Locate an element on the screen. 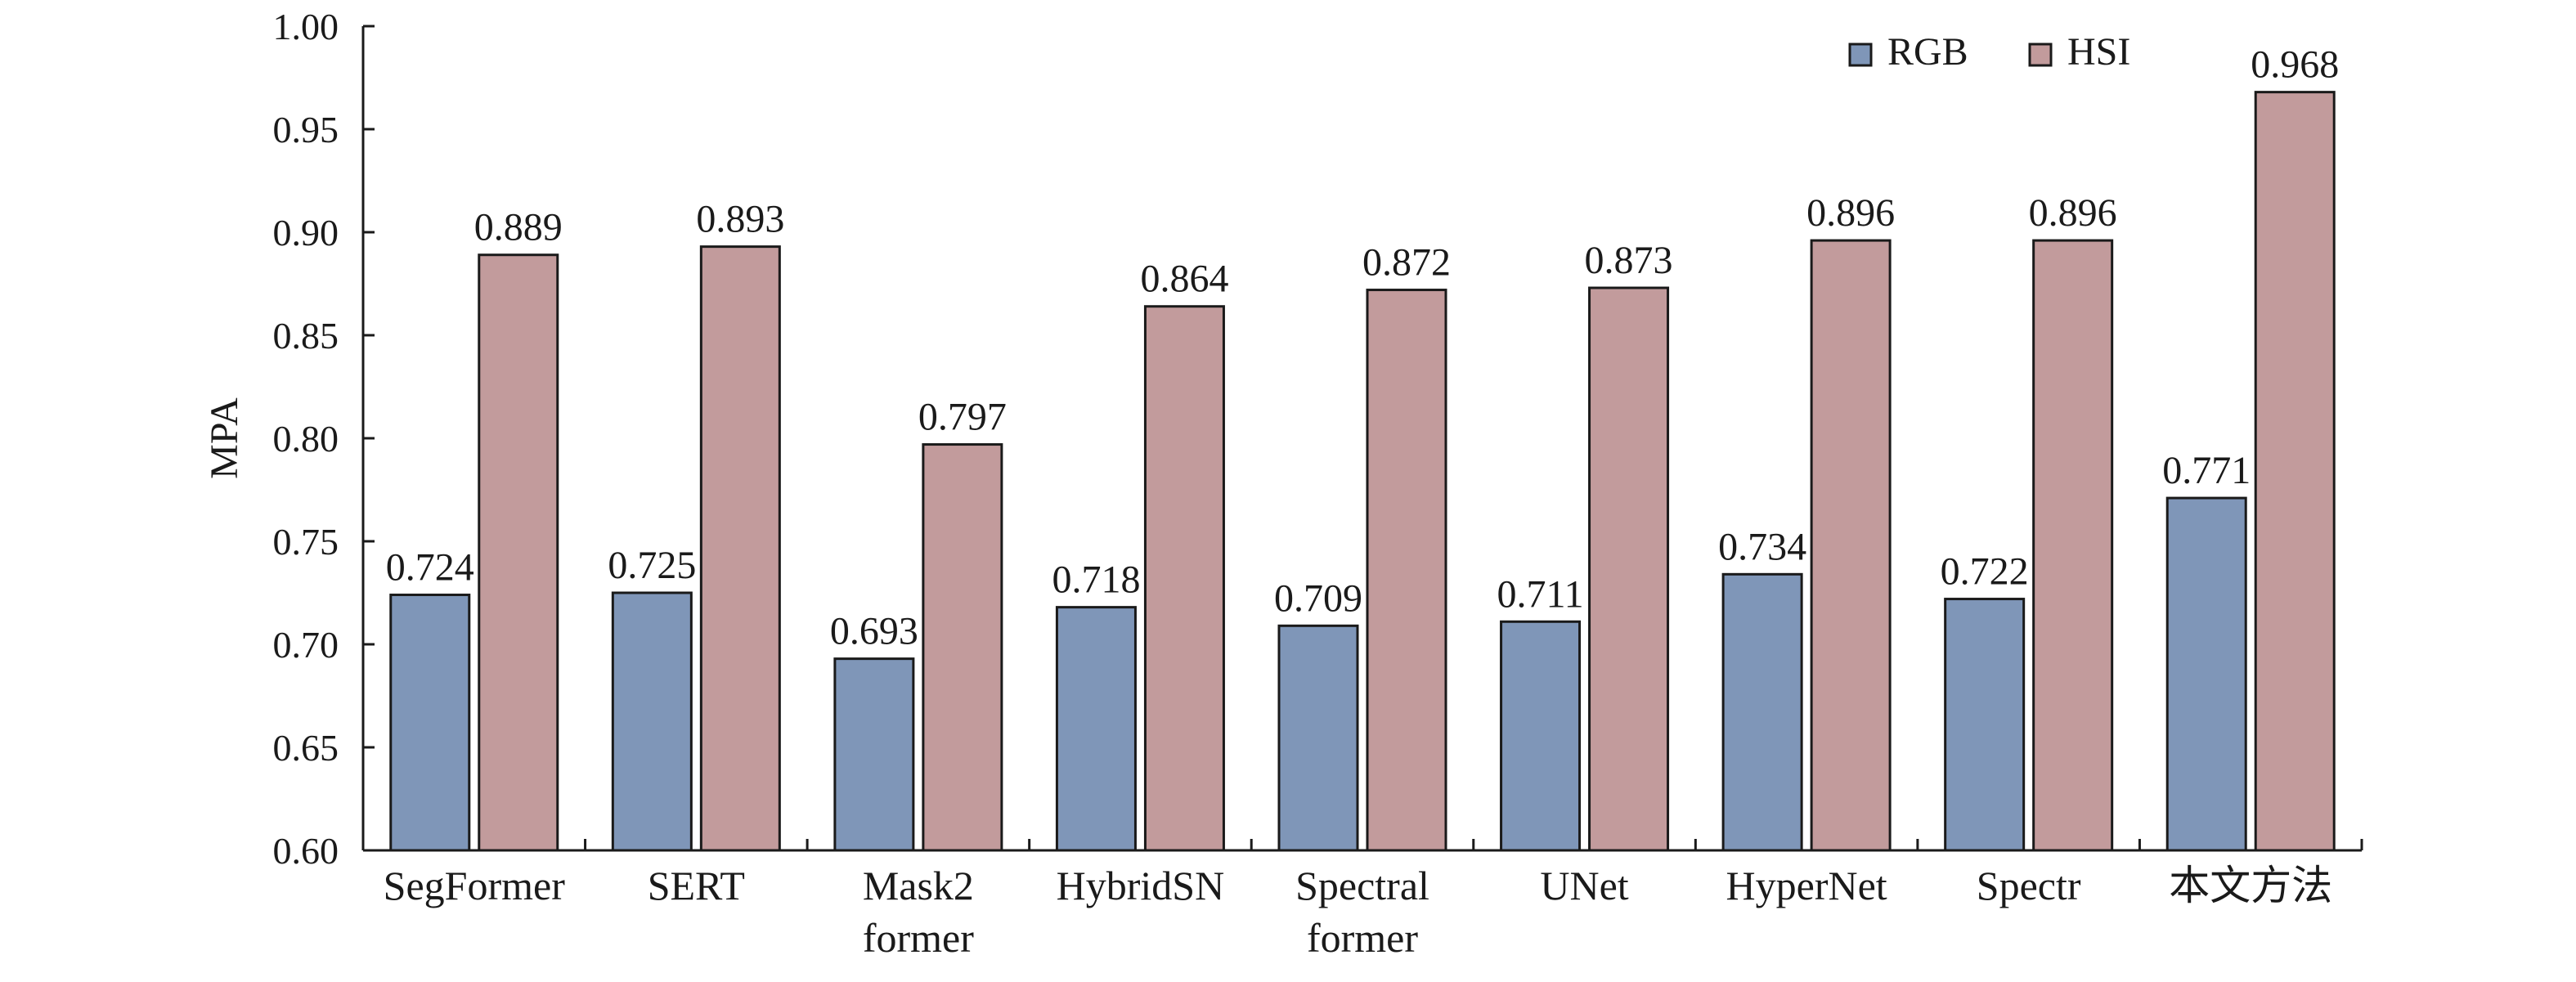 The height and width of the screenshot is (982, 2576). legend-swatch-rgb is located at coordinates (1860, 55).